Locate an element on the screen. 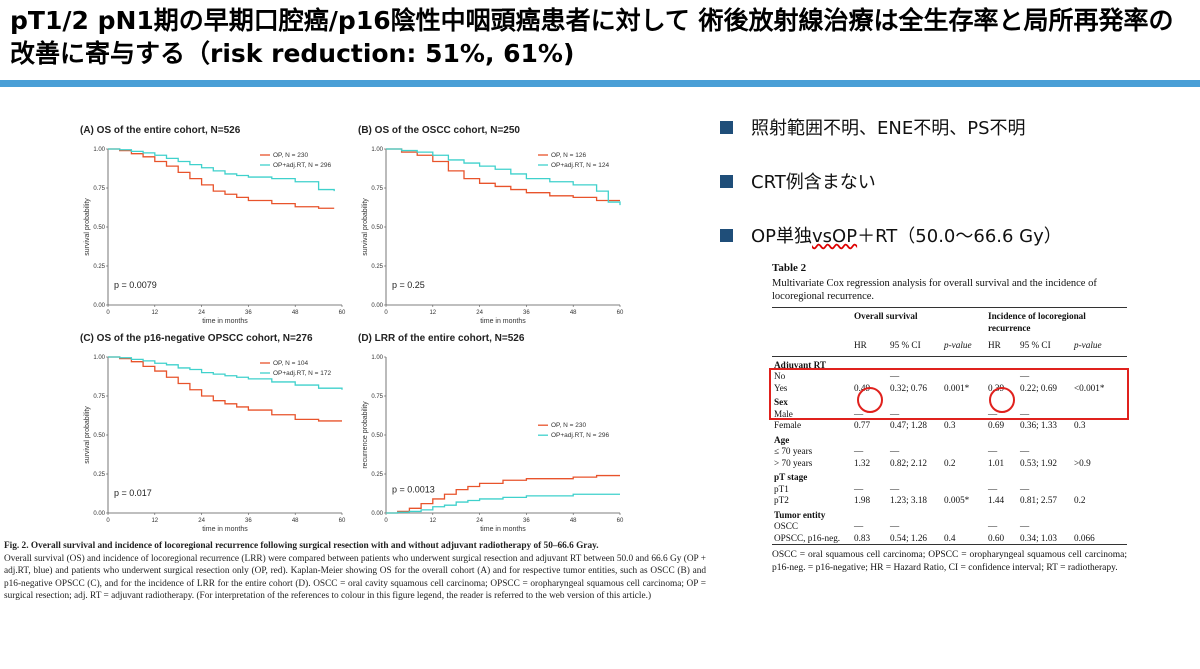 Image resolution: width=1200 pixels, height=669 pixels. column-header: 95 % CI is located at coordinates (1035, 345).